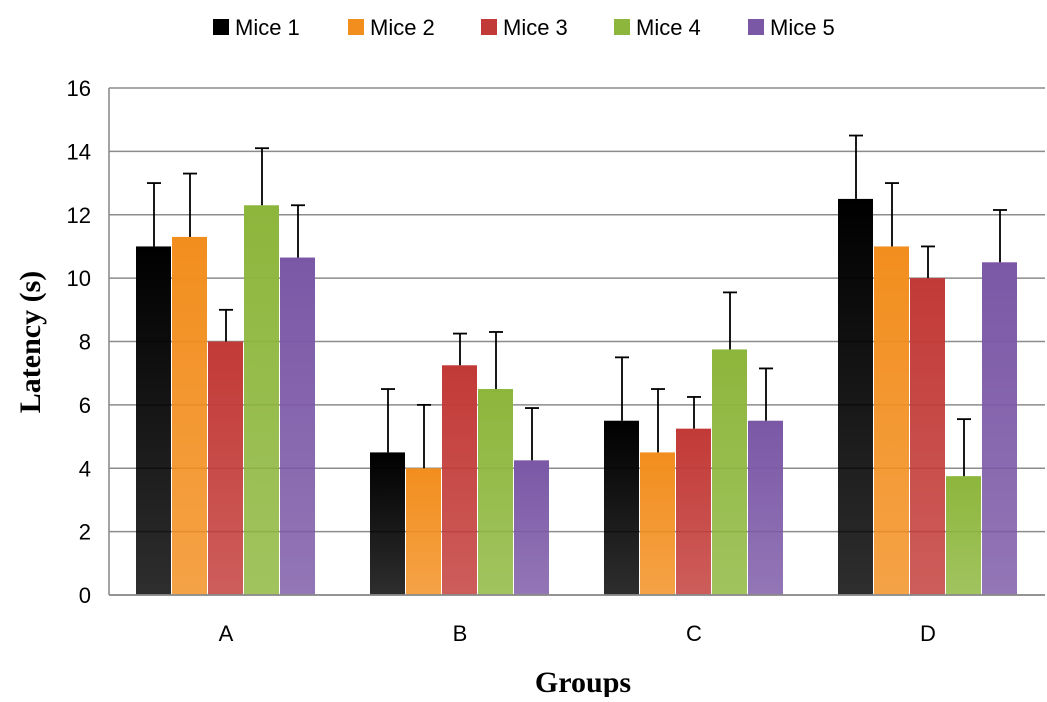  I want to click on y-tick-label: 12, so click(79, 215).